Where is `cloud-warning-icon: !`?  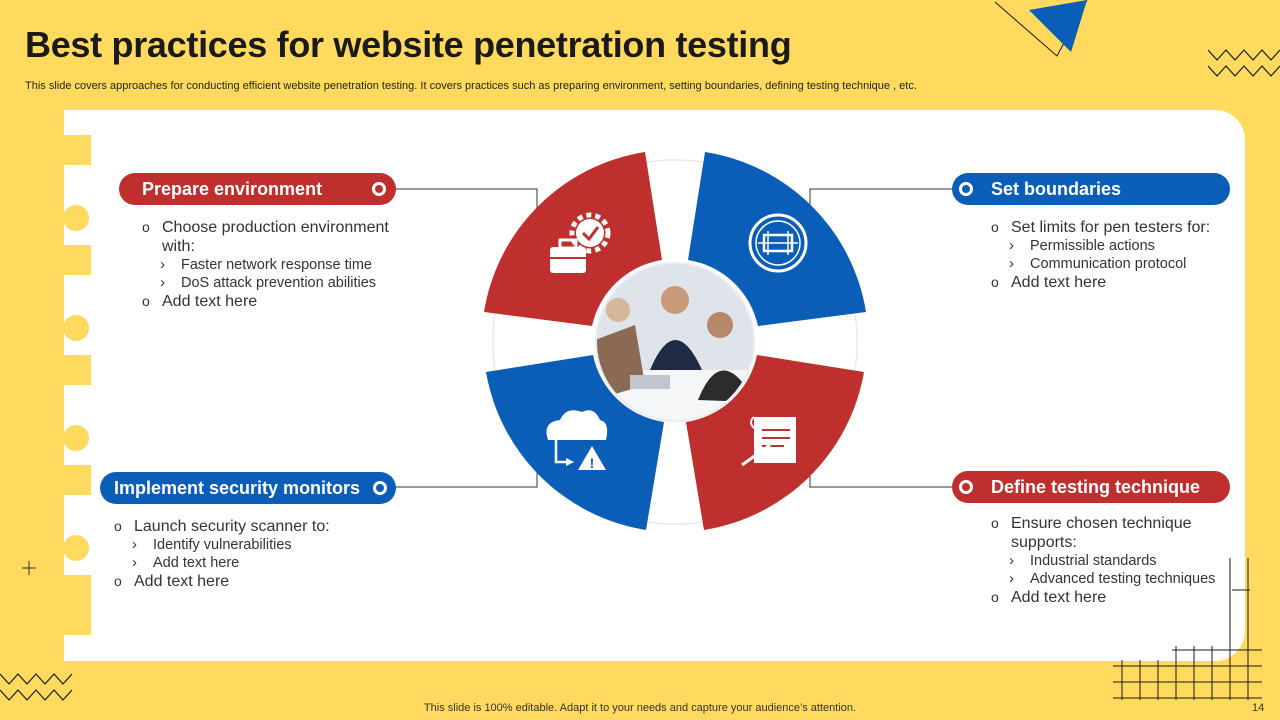
cloud-warning-icon: ! is located at coordinates (577, 440).